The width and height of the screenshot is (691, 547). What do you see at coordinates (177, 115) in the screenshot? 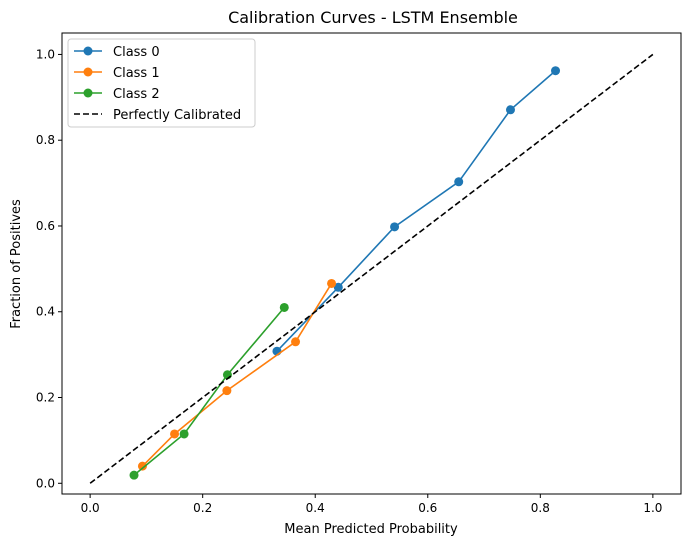
I see `legend-label-perfectly-calibrated: Perfectly Calibrated` at bounding box center [177, 115].